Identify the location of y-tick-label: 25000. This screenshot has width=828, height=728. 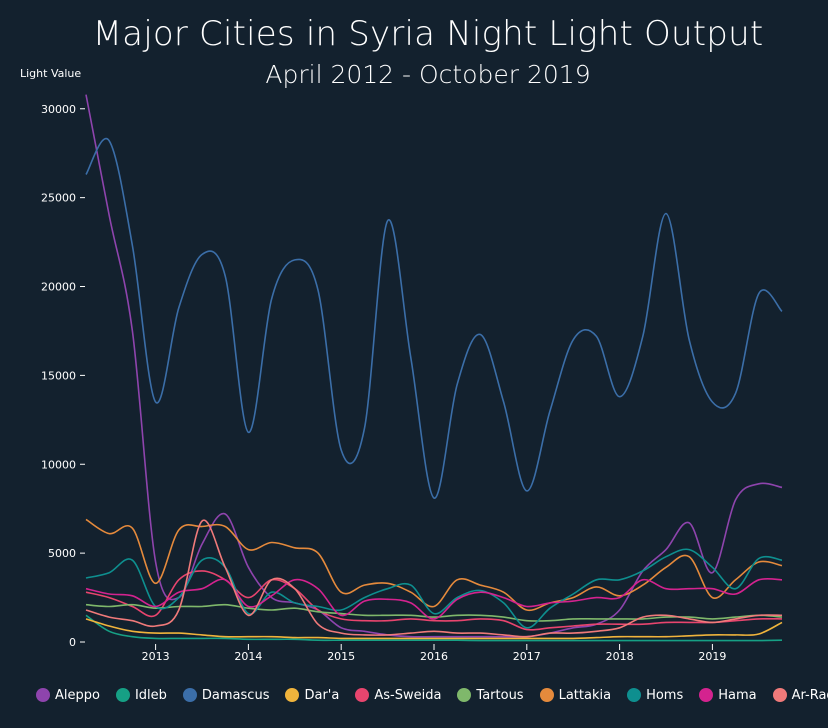
(58, 198).